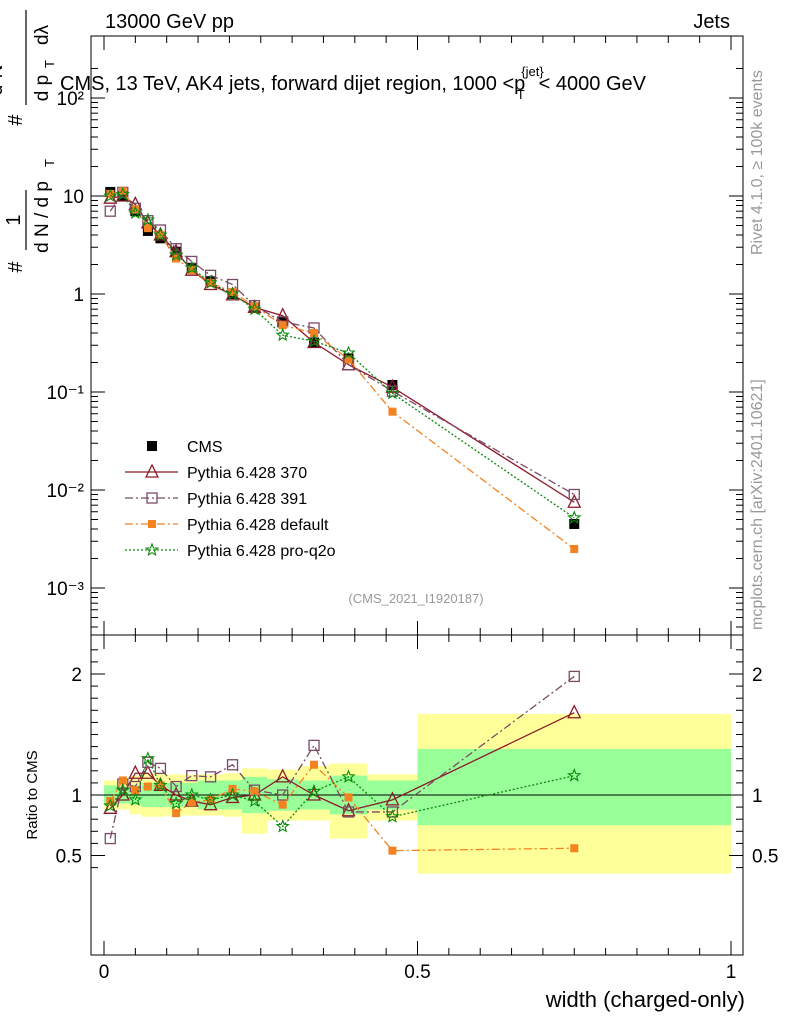 The width and height of the screenshot is (786, 1024). What do you see at coordinates (169, 22) in the screenshot?
I see `header-energy-label: 13000 GeV pp` at bounding box center [169, 22].